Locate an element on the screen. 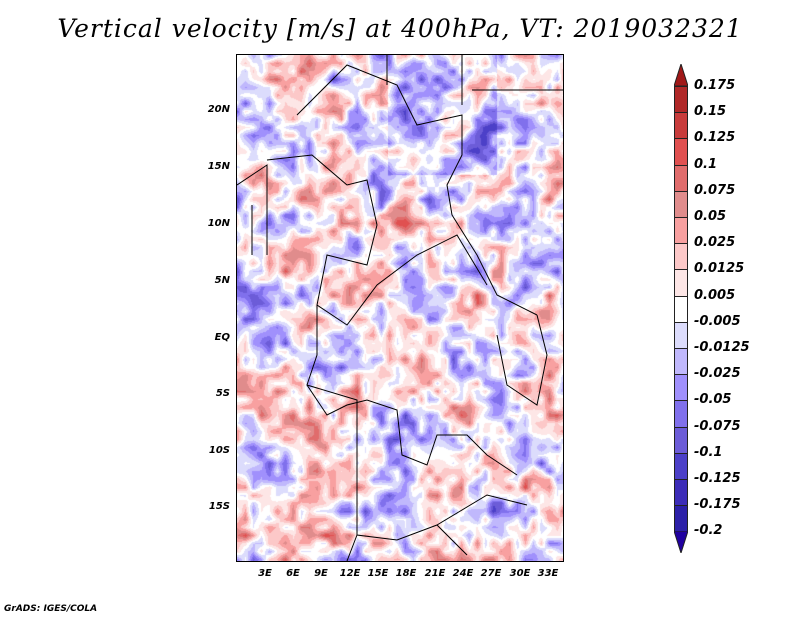 The image size is (800, 618). colorbar-label: 0.075 is located at coordinates (715, 190).